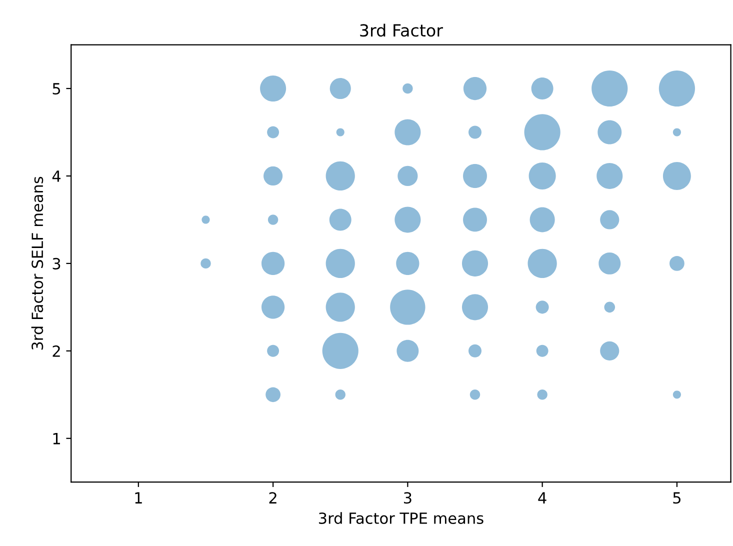 This screenshot has width=733, height=546. What do you see at coordinates (401, 30) in the screenshot?
I see `chart-title: 3rd Factor` at bounding box center [401, 30].